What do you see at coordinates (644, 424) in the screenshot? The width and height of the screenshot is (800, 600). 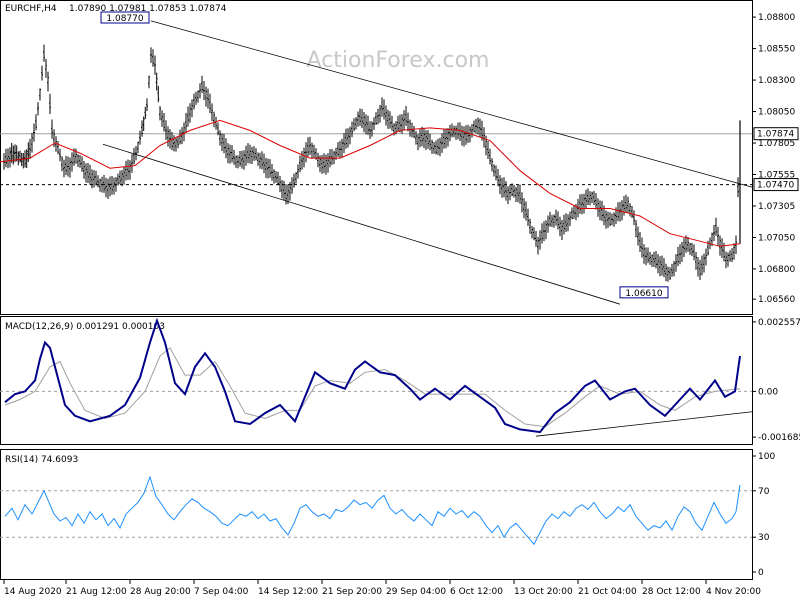 I see `macd-trendline` at bounding box center [644, 424].